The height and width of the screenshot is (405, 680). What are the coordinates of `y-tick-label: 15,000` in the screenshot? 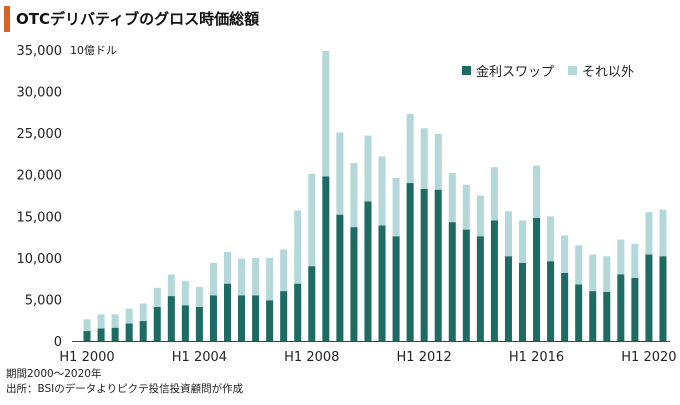 It's located at (40, 217).